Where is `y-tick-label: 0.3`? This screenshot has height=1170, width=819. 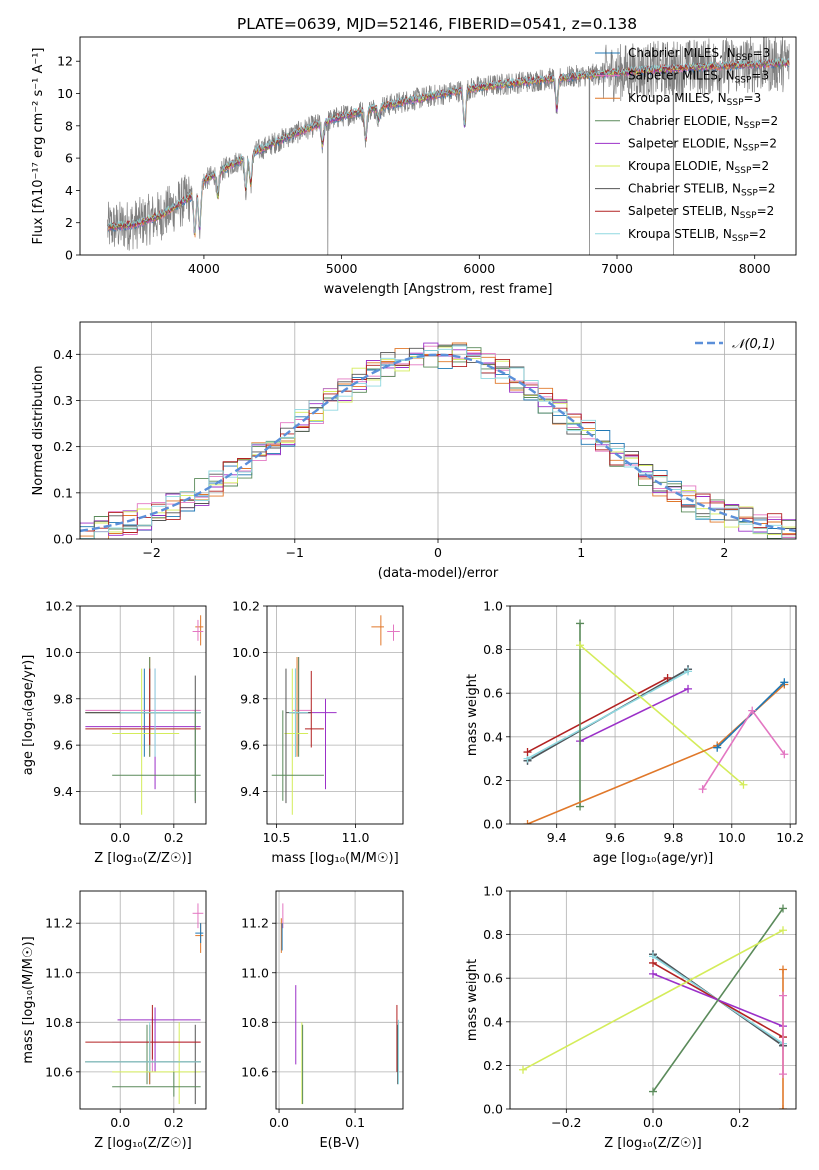 y-tick-label: 0.3 is located at coordinates (63, 400).